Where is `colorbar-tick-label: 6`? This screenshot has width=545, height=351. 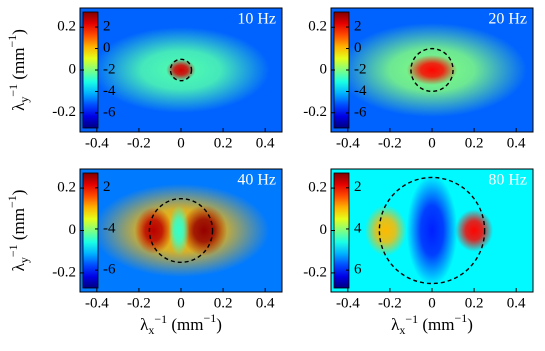
colorbar-tick-label: 6 is located at coordinates (358, 270).